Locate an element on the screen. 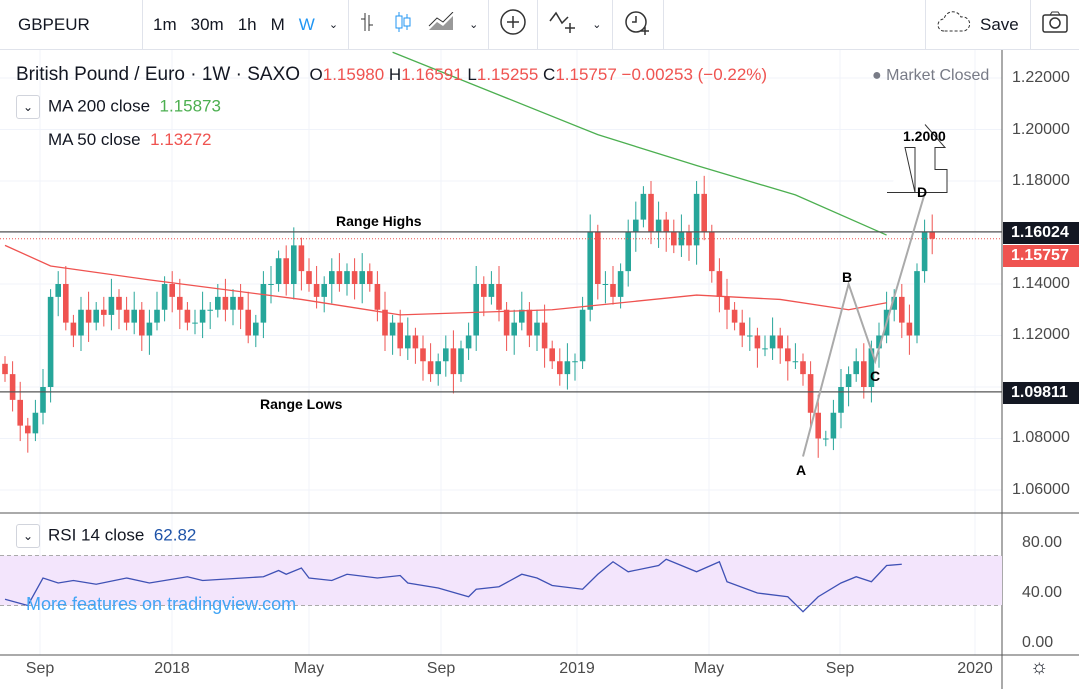 Image resolution: width=1079 pixels, height=689 pixels. interval-W: W is located at coordinates (306, 24).